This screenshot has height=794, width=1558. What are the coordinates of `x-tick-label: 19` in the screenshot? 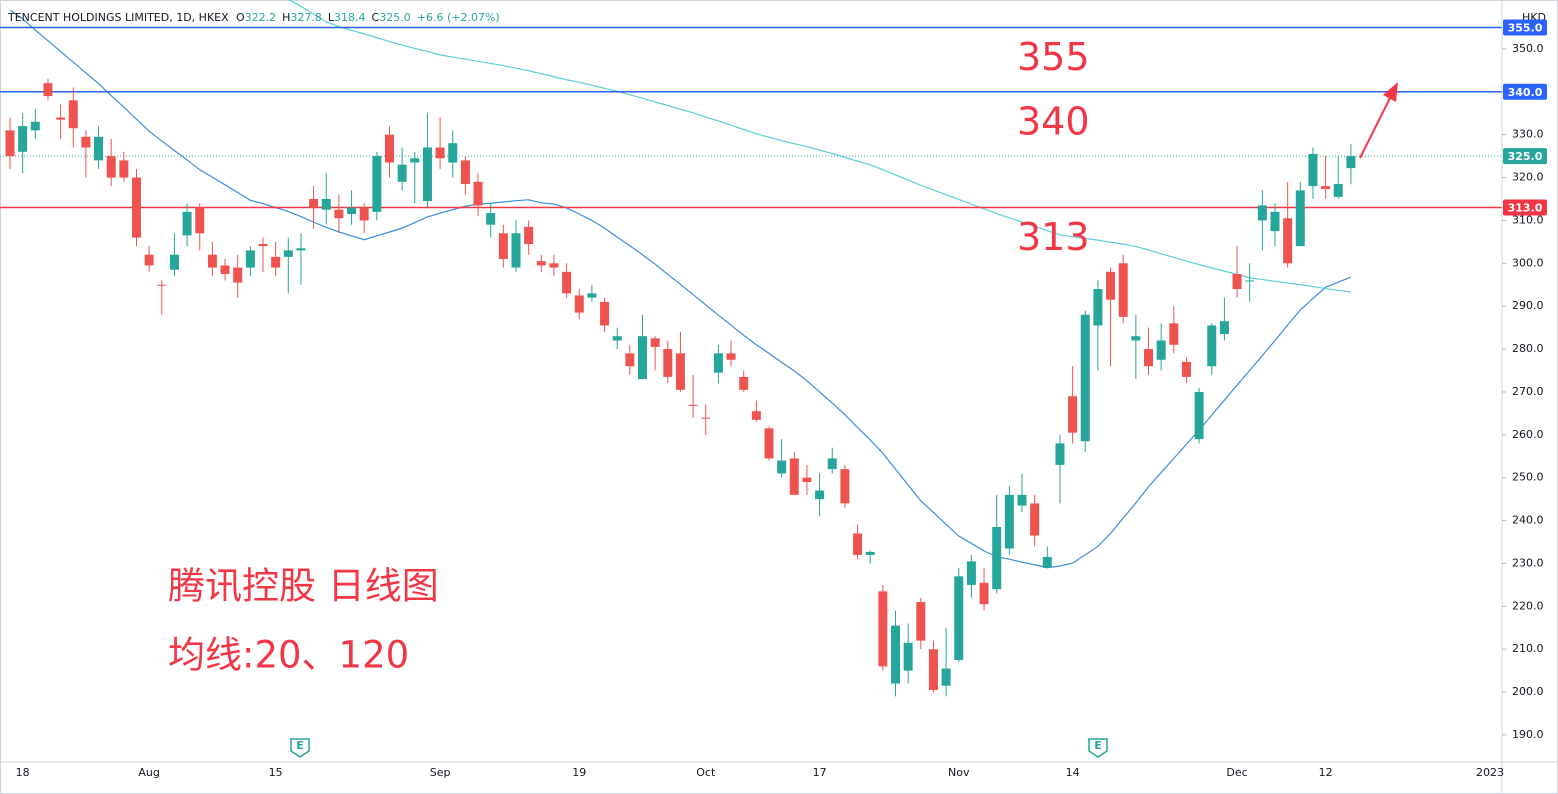 It's located at (579, 772).